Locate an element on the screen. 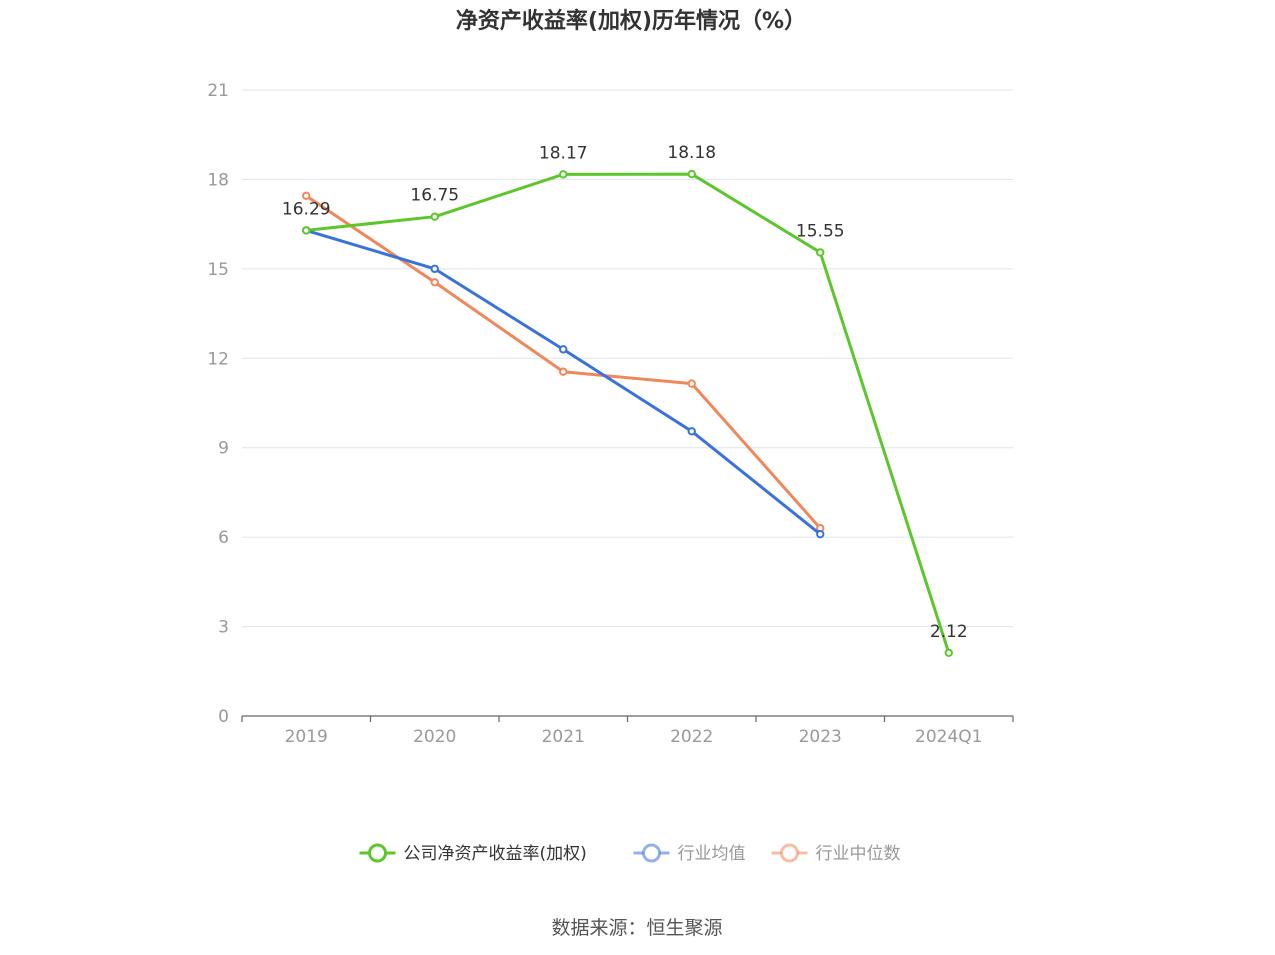 The image size is (1275, 955). y-tick-label: 21 is located at coordinates (218, 91).